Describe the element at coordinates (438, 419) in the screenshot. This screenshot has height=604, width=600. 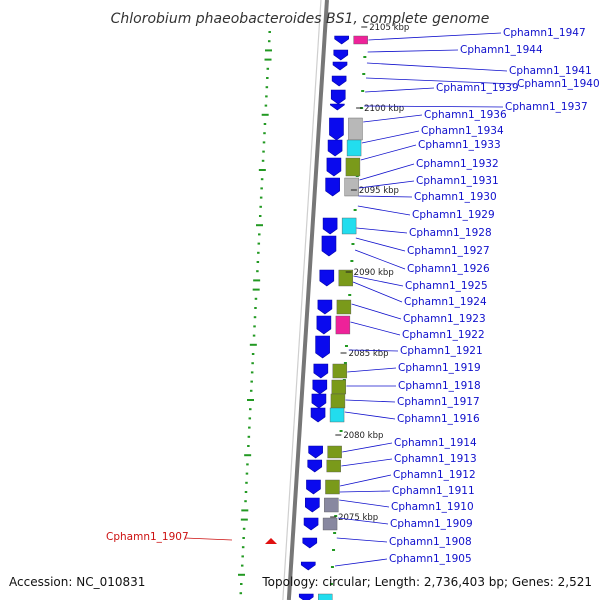
I see `gene-label: Cphamn1_1916` at that location.